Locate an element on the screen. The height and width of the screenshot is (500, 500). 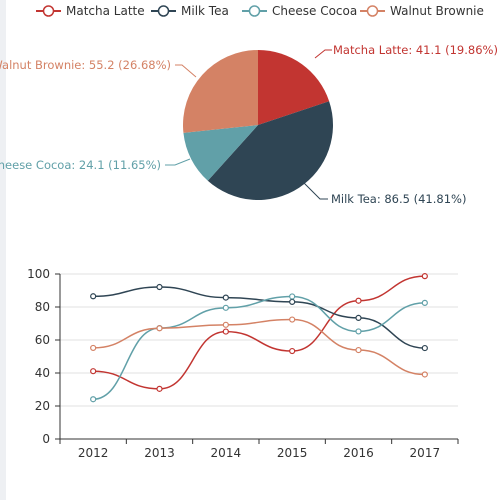
x-tick-label-2017: 2017 is located at coordinates (425, 453).